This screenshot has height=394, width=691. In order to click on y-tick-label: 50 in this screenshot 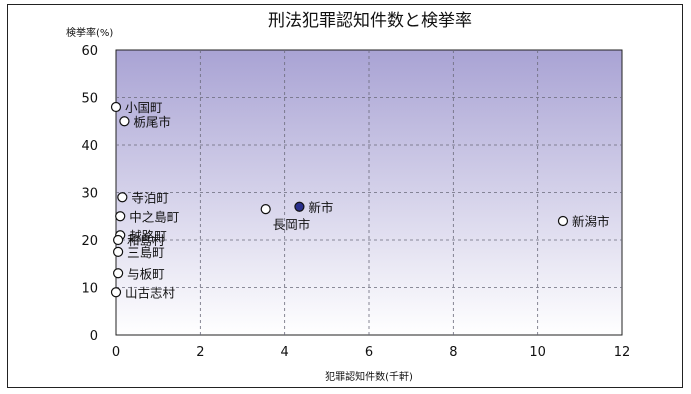, I will do `click(89, 99)`.